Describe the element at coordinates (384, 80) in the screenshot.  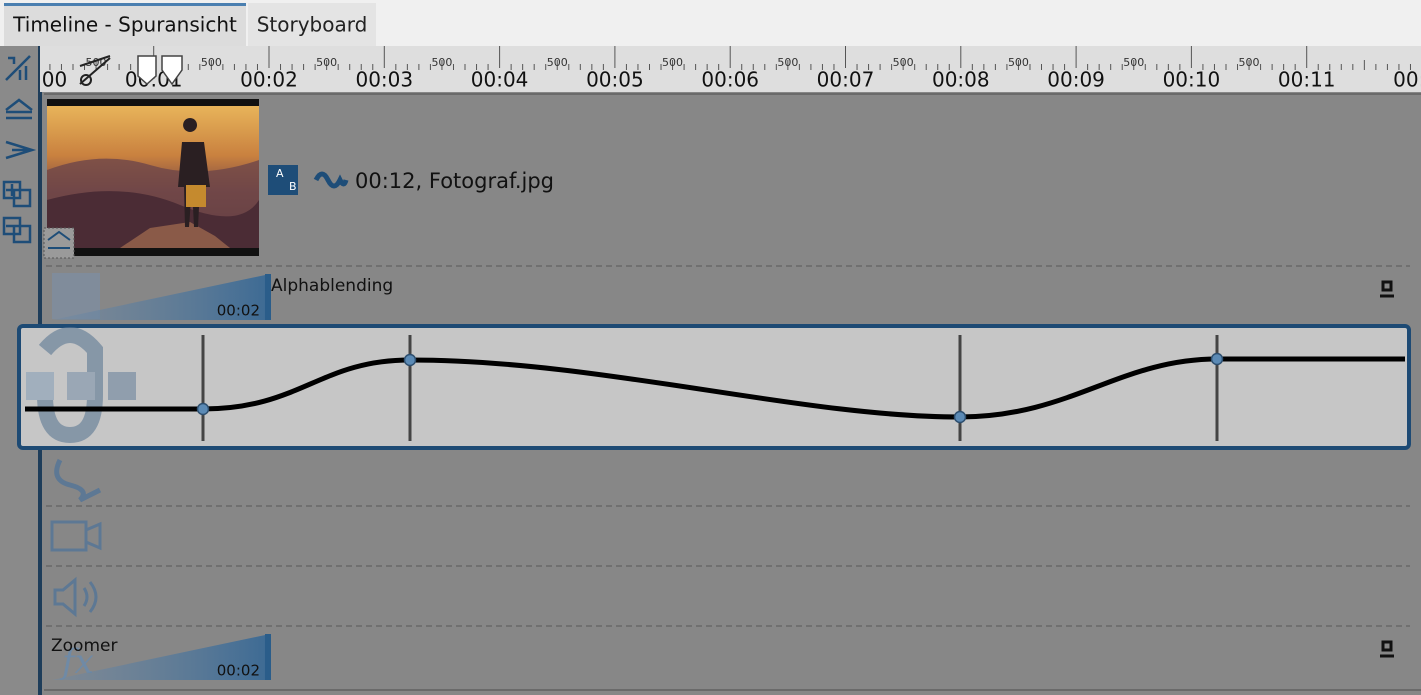
I see `ruler-label: 00:03` at that location.